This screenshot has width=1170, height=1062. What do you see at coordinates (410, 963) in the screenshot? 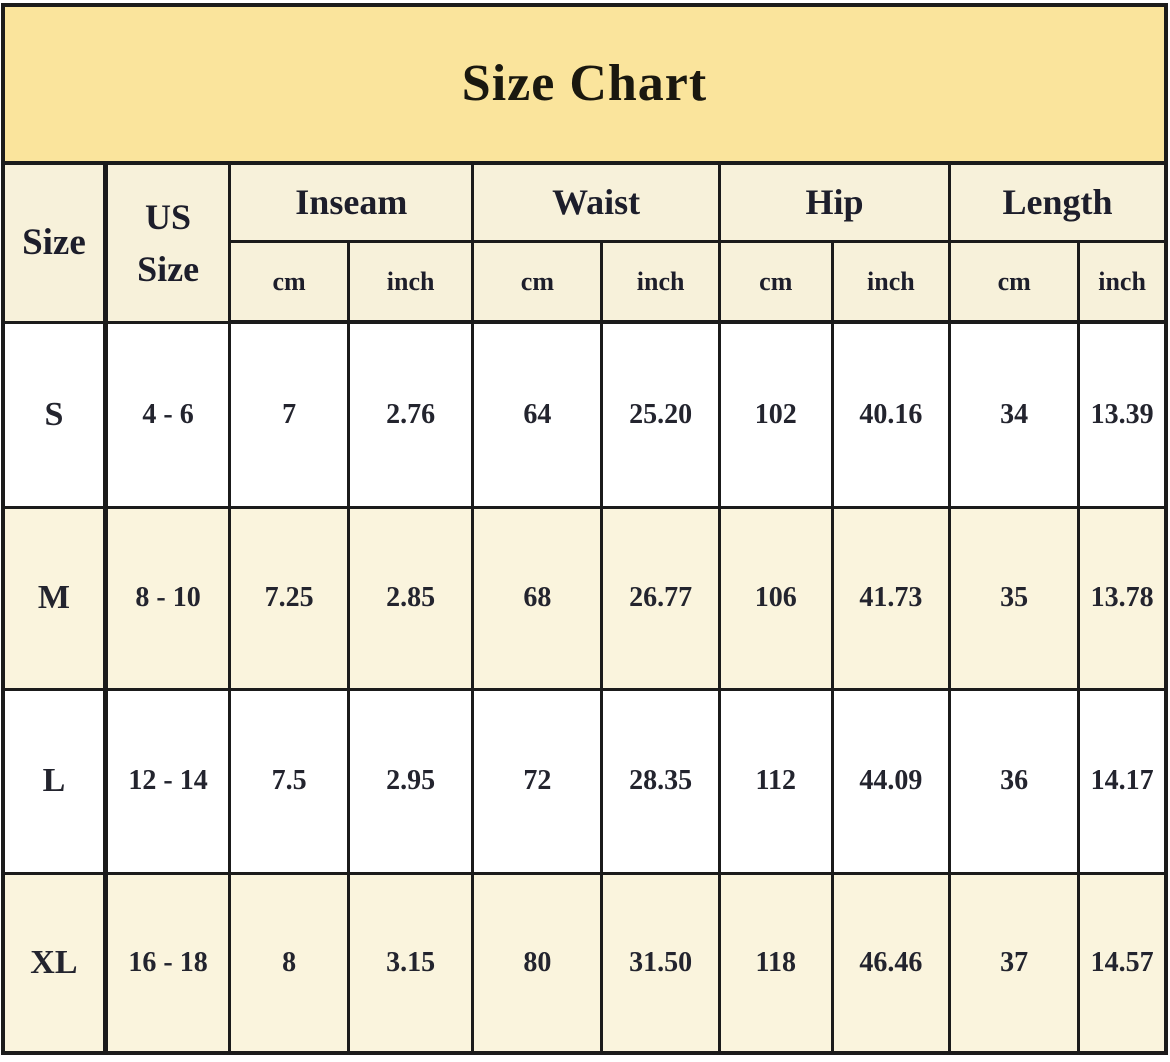
I see `inseam-inch-value: 3.15` at bounding box center [410, 963].